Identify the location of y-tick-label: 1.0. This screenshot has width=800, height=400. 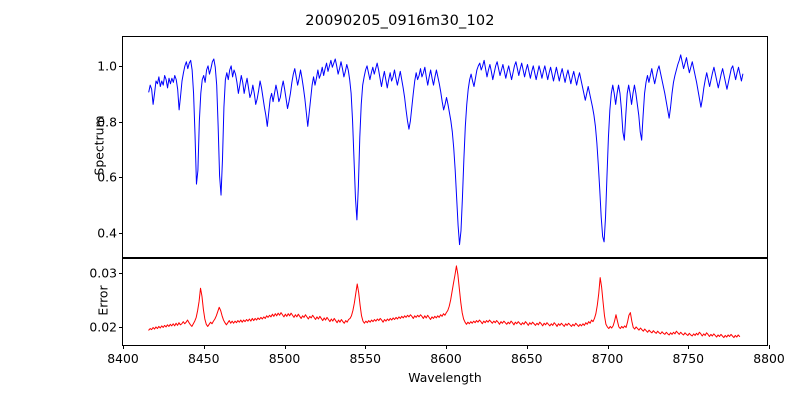
(107, 66).